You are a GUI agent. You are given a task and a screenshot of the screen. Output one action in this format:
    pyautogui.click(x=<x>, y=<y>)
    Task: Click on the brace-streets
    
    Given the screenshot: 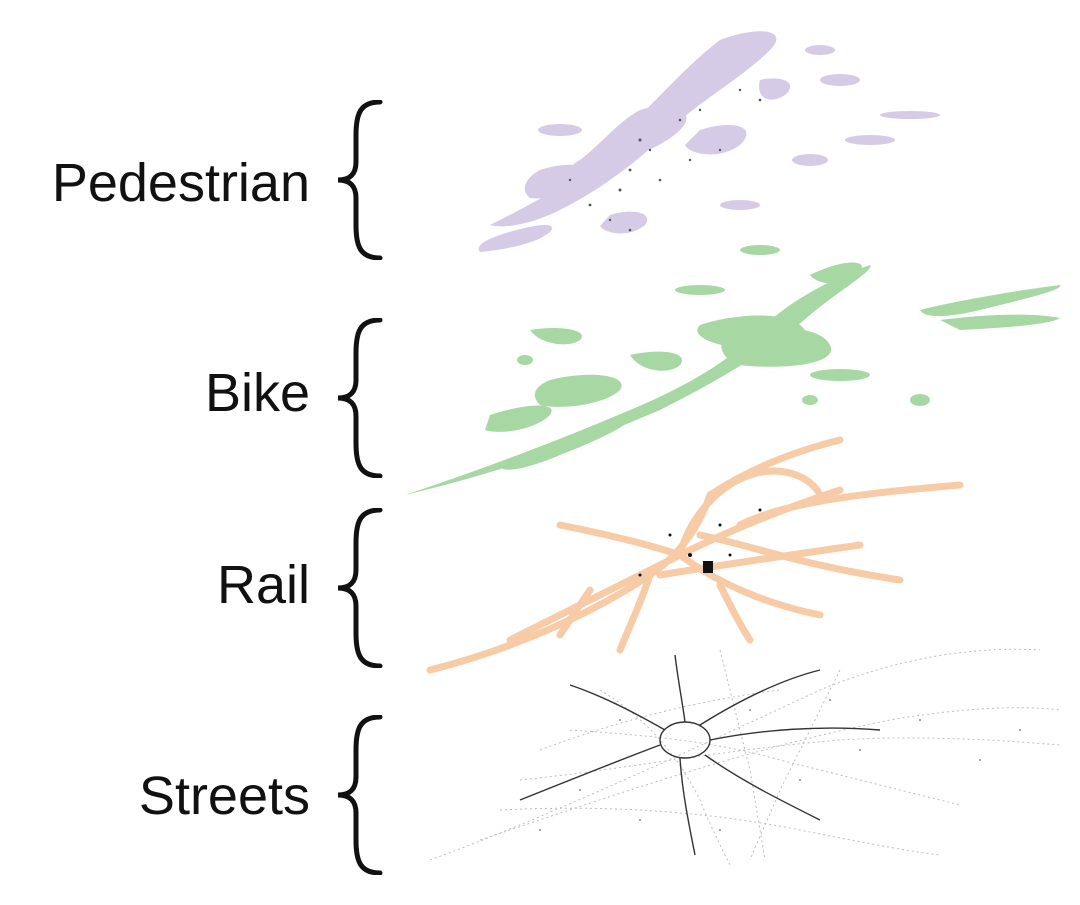 What is the action you would take?
    pyautogui.click(x=360, y=795)
    